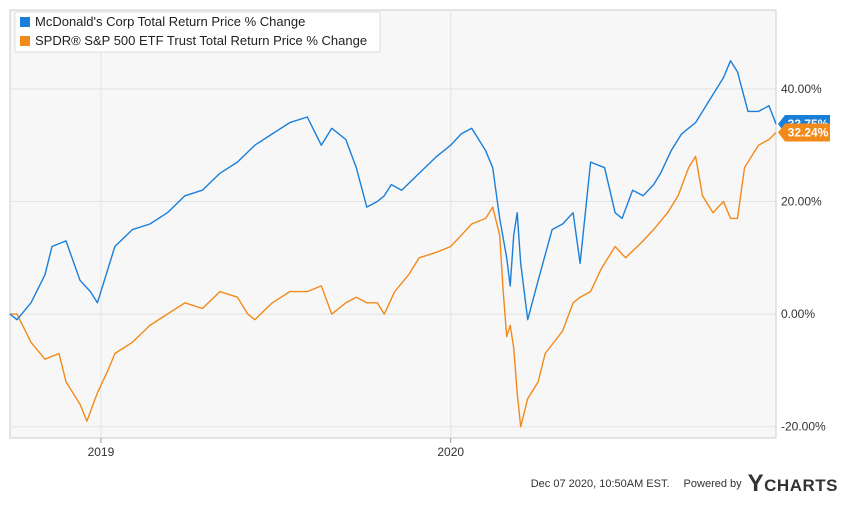 This screenshot has width=850, height=506. I want to click on end-value-label: 32.24%, so click(808, 133).